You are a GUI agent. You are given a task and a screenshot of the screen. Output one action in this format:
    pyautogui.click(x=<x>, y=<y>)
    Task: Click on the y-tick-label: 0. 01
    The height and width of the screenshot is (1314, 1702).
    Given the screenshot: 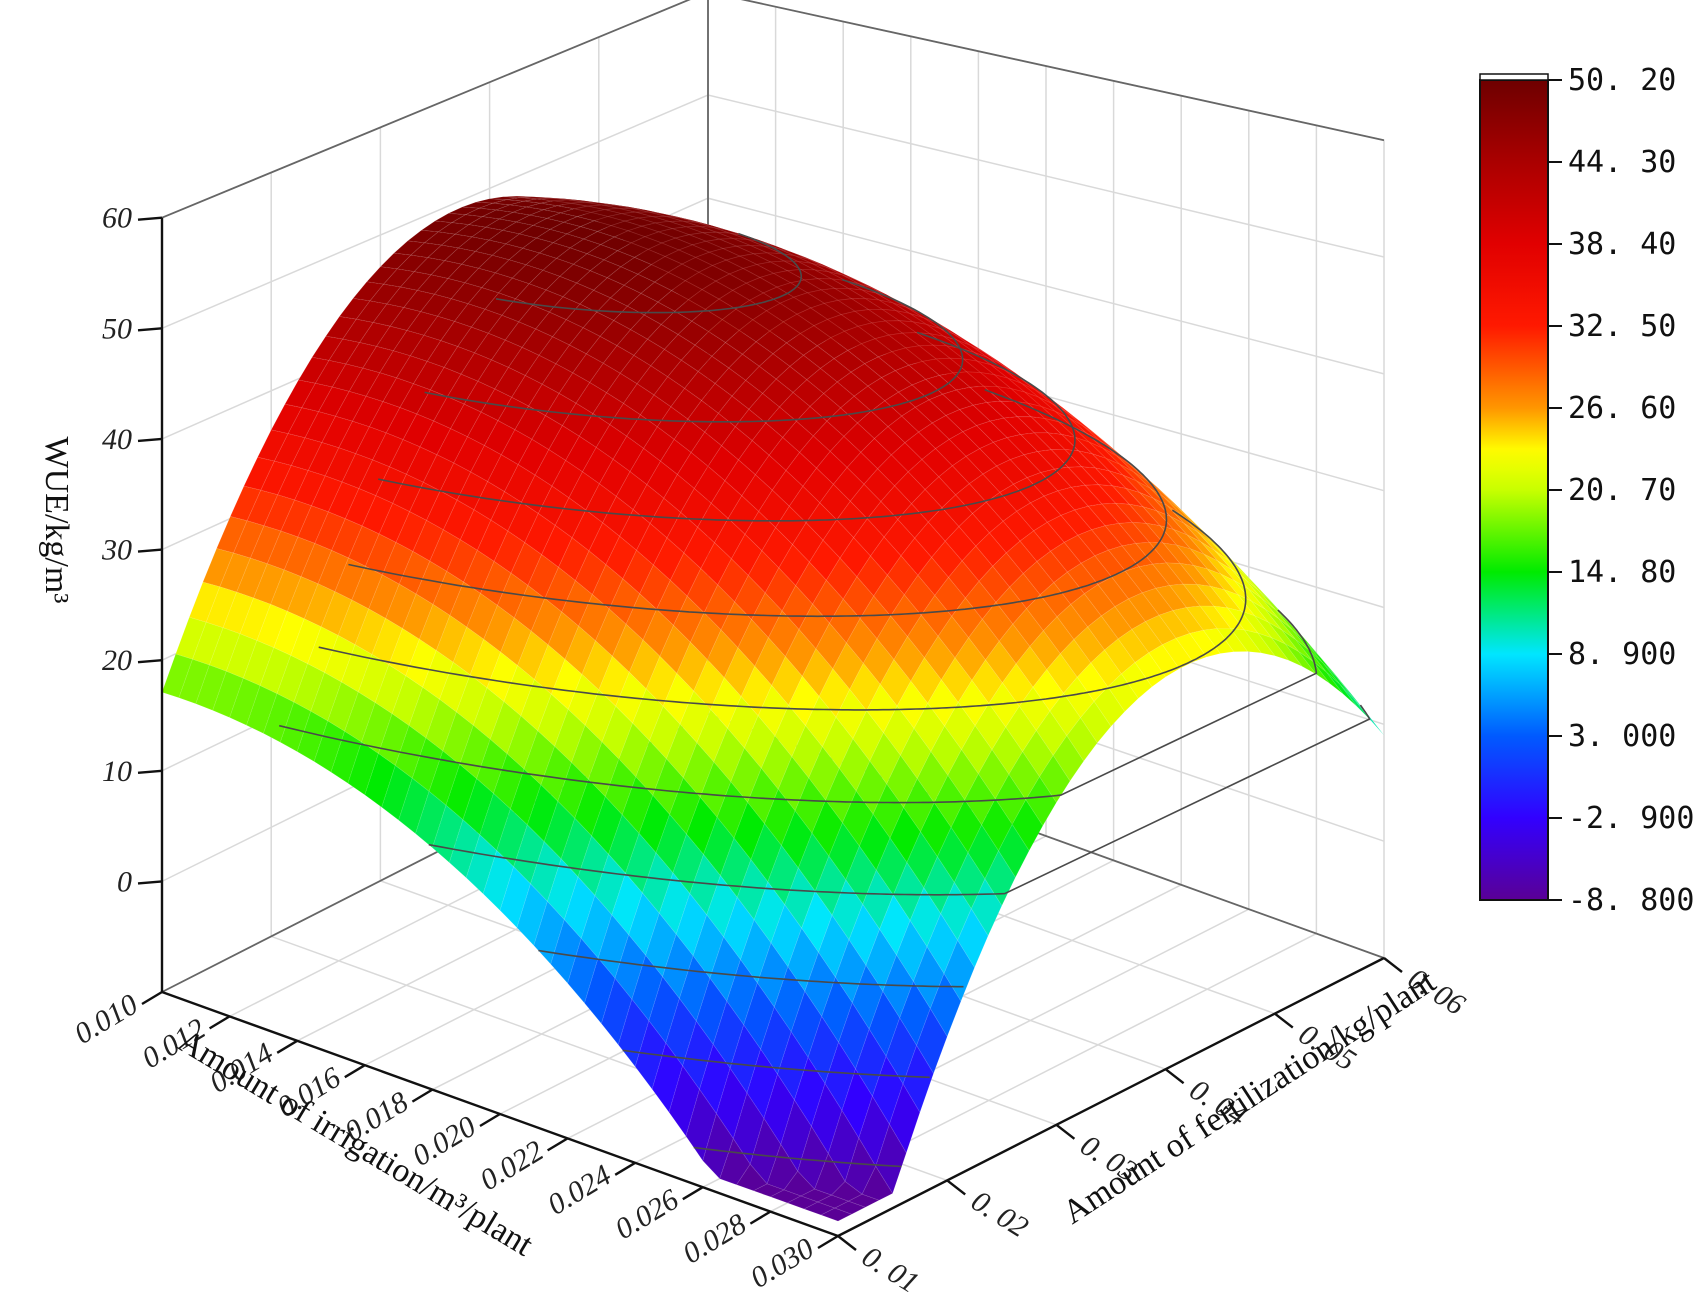 What is the action you would take?
    pyautogui.click(x=890, y=1270)
    